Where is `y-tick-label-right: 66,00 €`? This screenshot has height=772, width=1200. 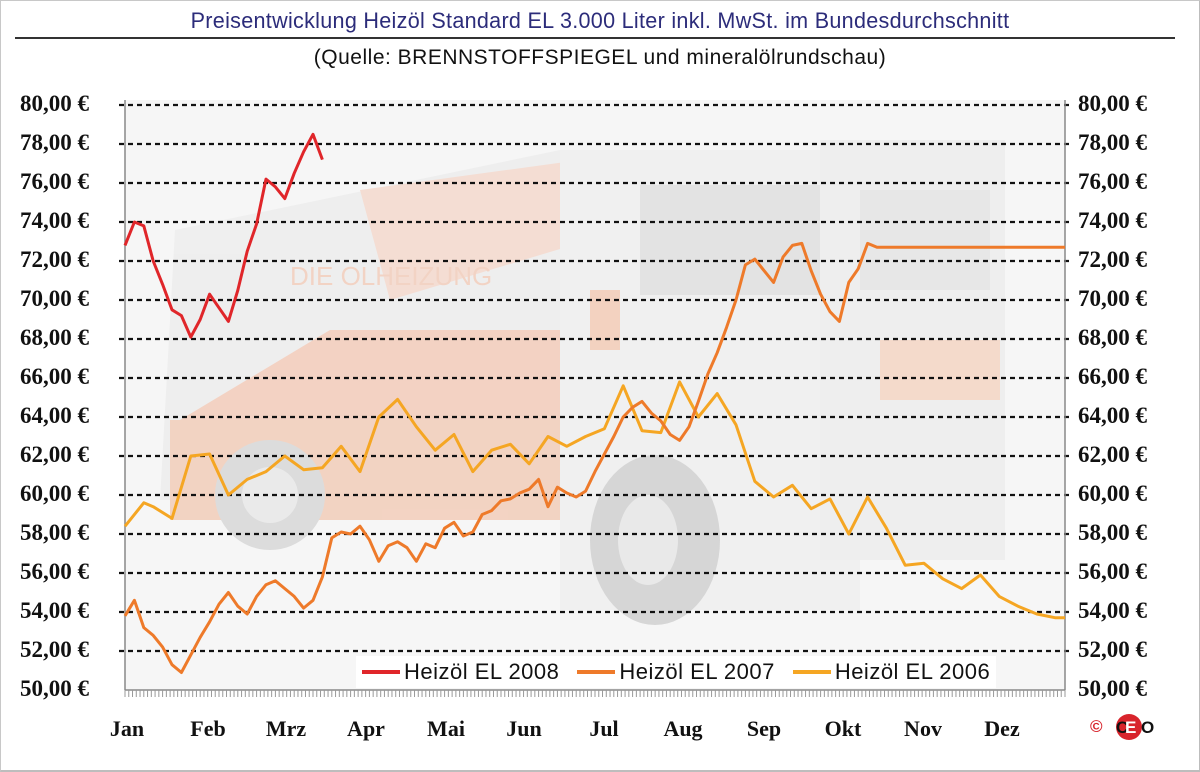 y-tick-label-right: 66,00 € is located at coordinates (1112, 376).